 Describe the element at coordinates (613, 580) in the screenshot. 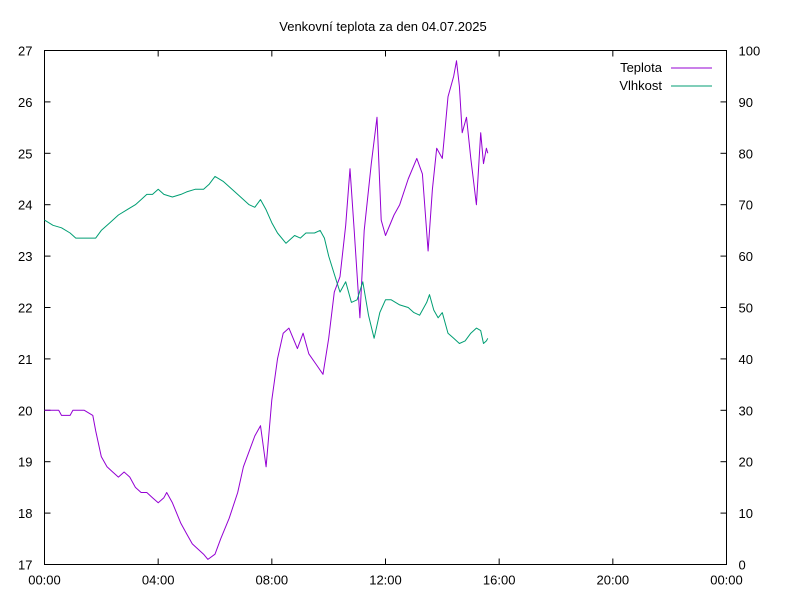

I see `x-tick-label: 20:00` at that location.